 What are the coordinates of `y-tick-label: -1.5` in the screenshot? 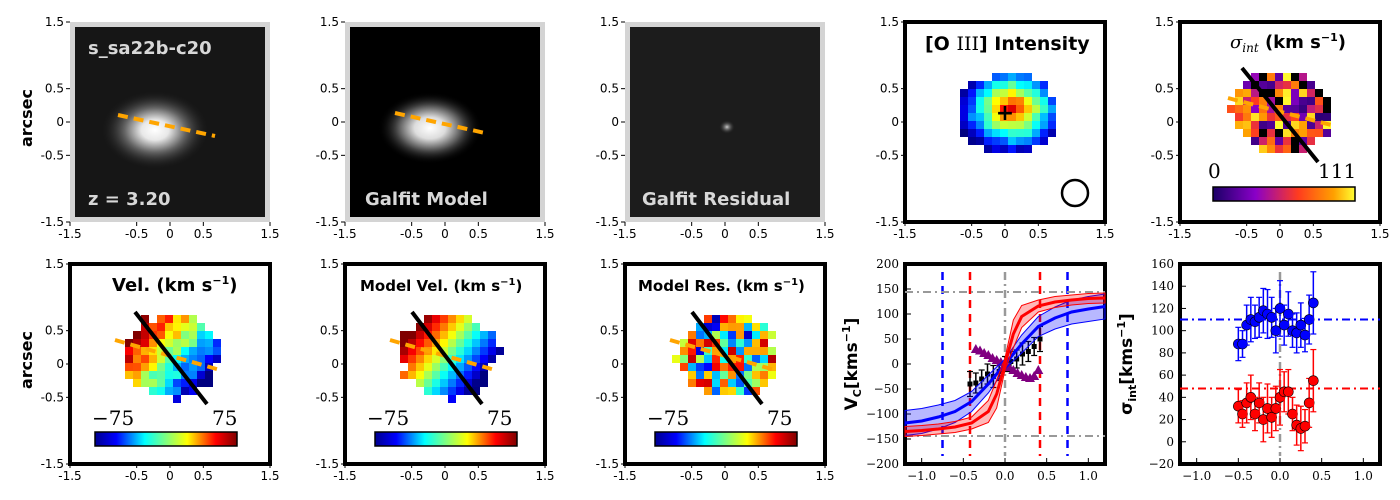 It's located at (52, 464).